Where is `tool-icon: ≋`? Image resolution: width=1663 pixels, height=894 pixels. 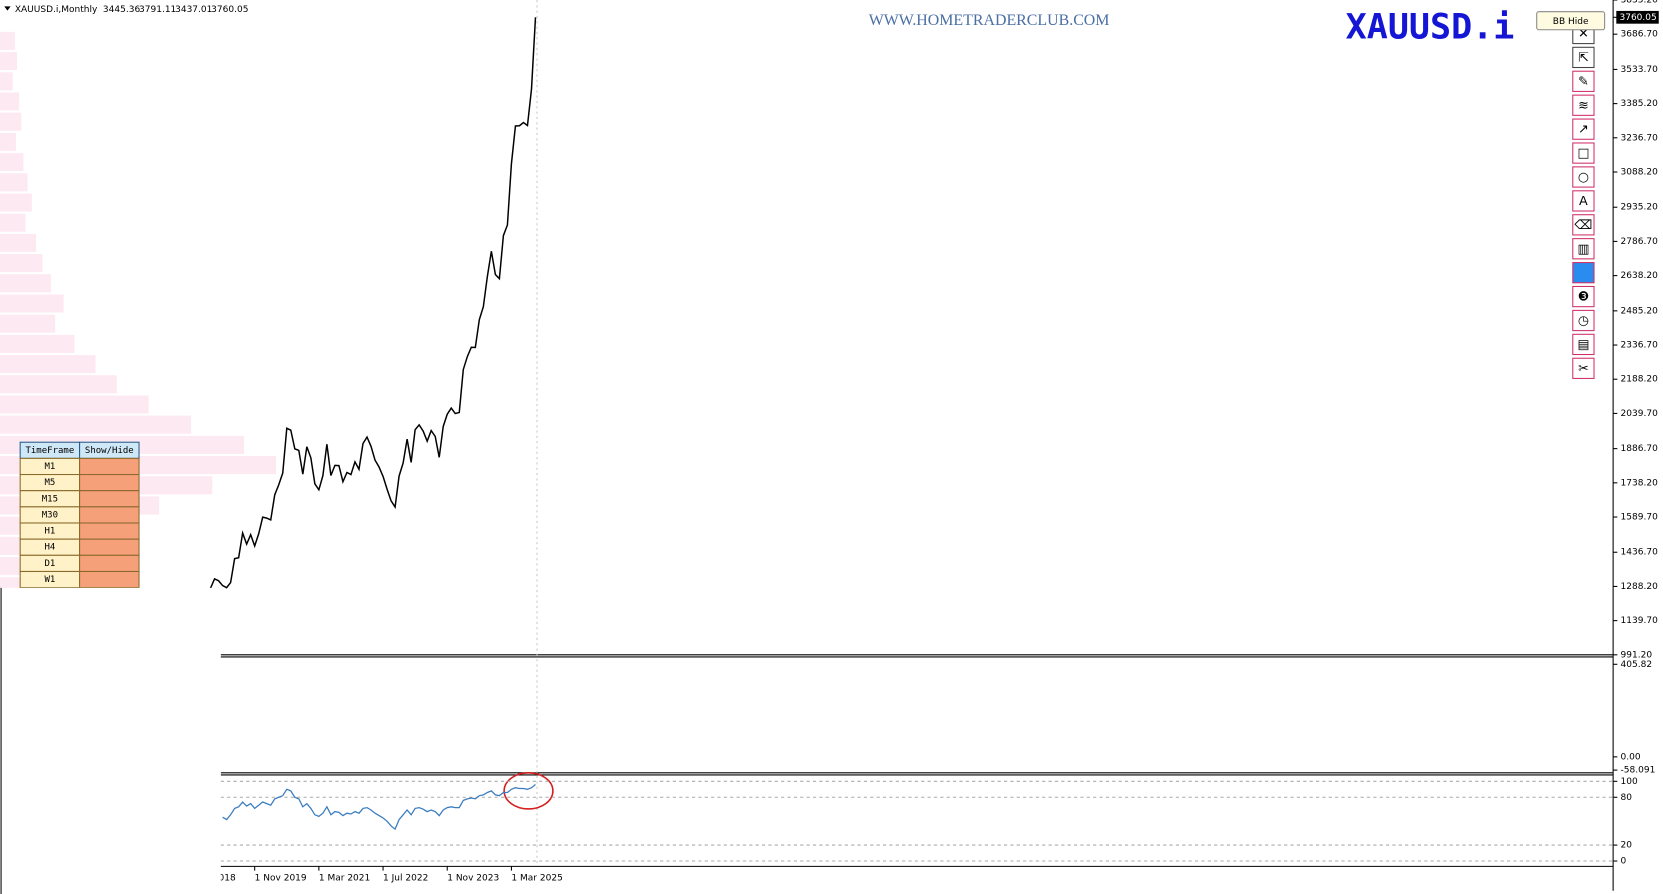 tool-icon: ≋ is located at coordinates (1583, 105).